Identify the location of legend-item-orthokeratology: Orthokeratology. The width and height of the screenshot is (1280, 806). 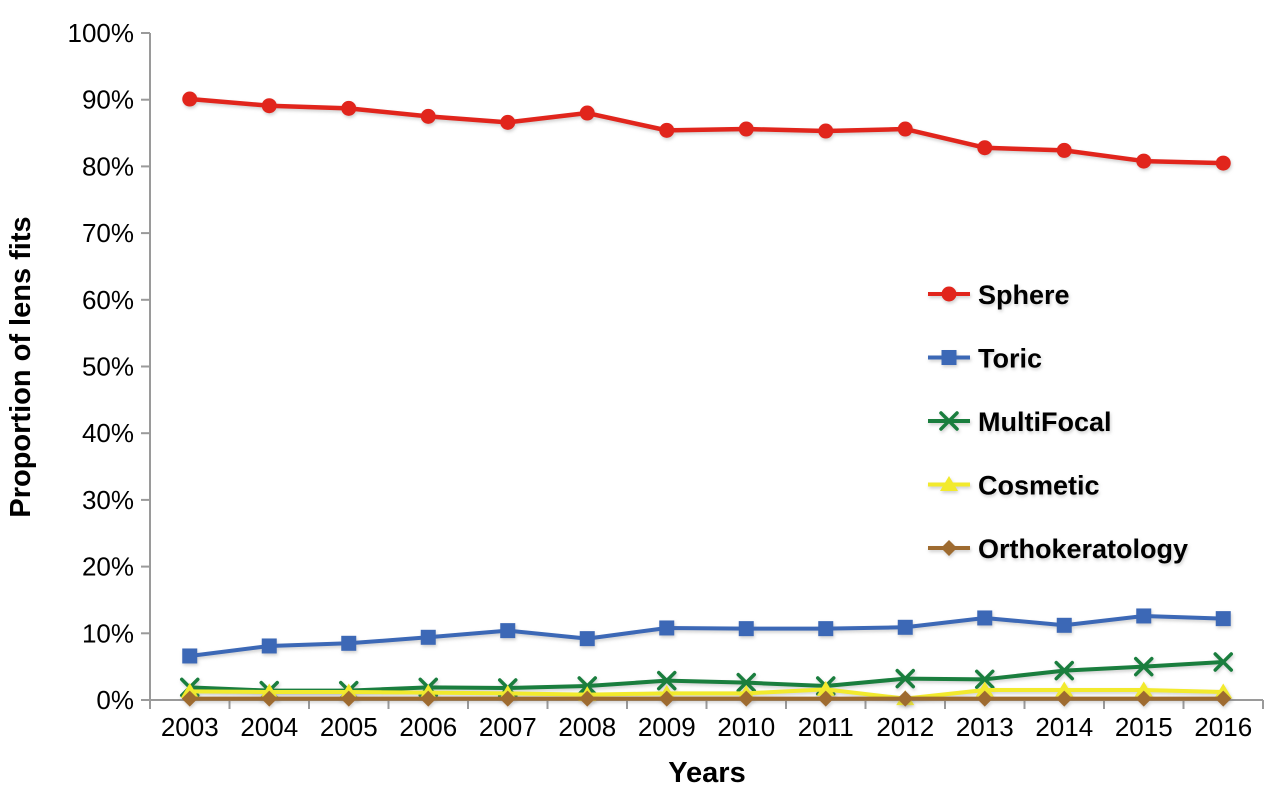
(1058, 549).